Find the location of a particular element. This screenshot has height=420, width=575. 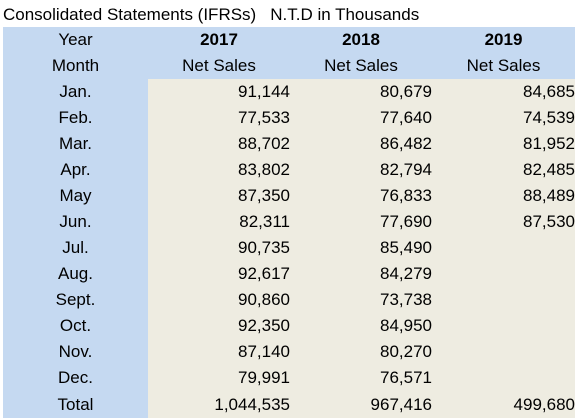

metric-2019-header: Net Sales is located at coordinates (503, 66).